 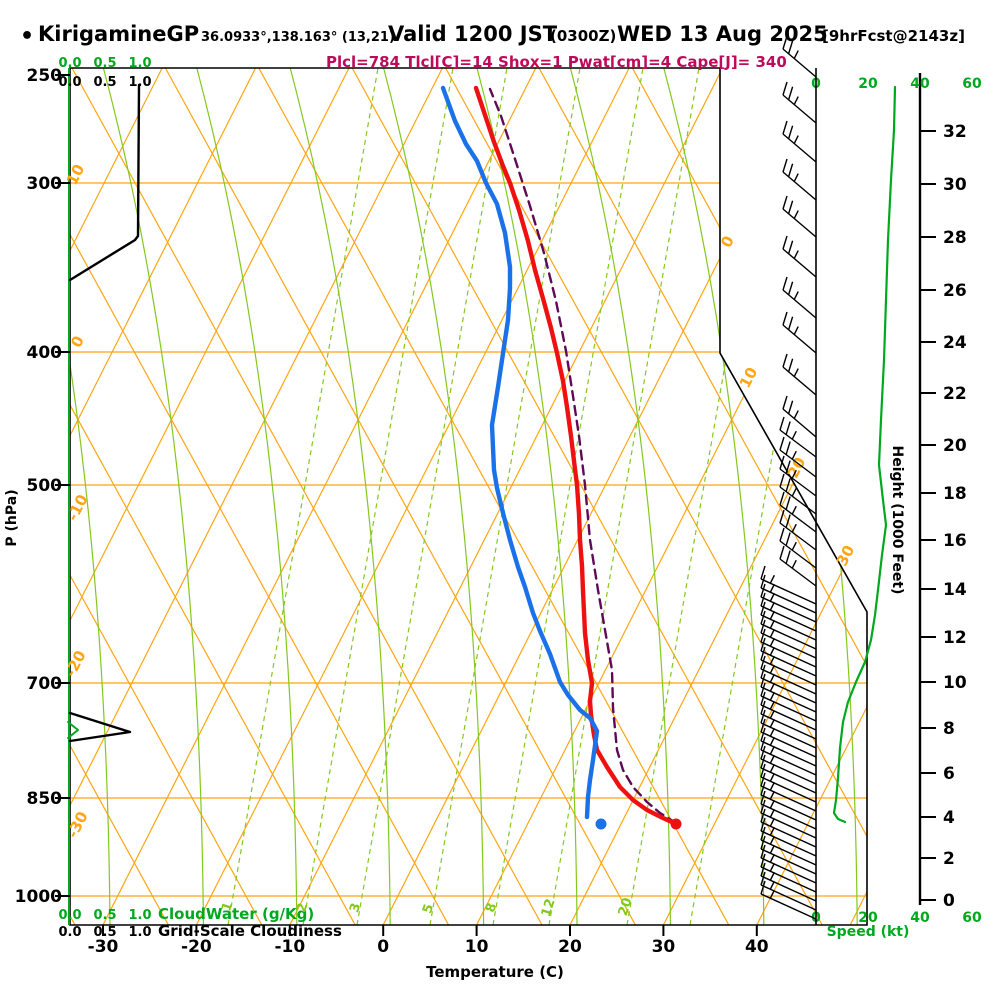 I want to click on svg-text: 22, so click(x=955, y=394).